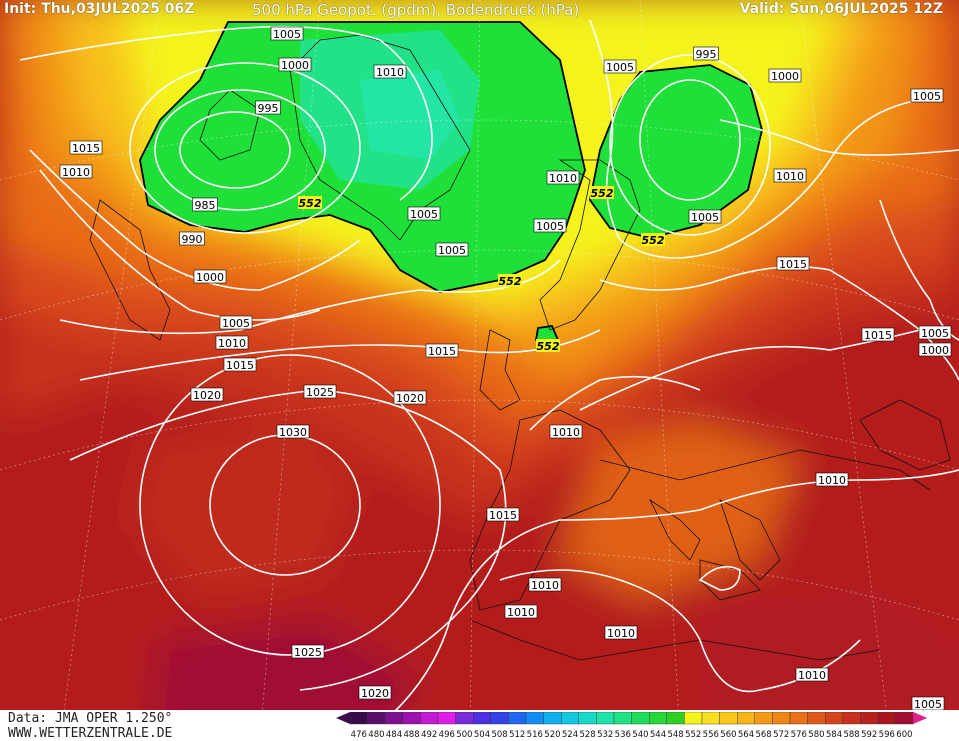 This screenshot has height=741, width=959. I want to click on legend-tick-label: 512, so click(517, 735).